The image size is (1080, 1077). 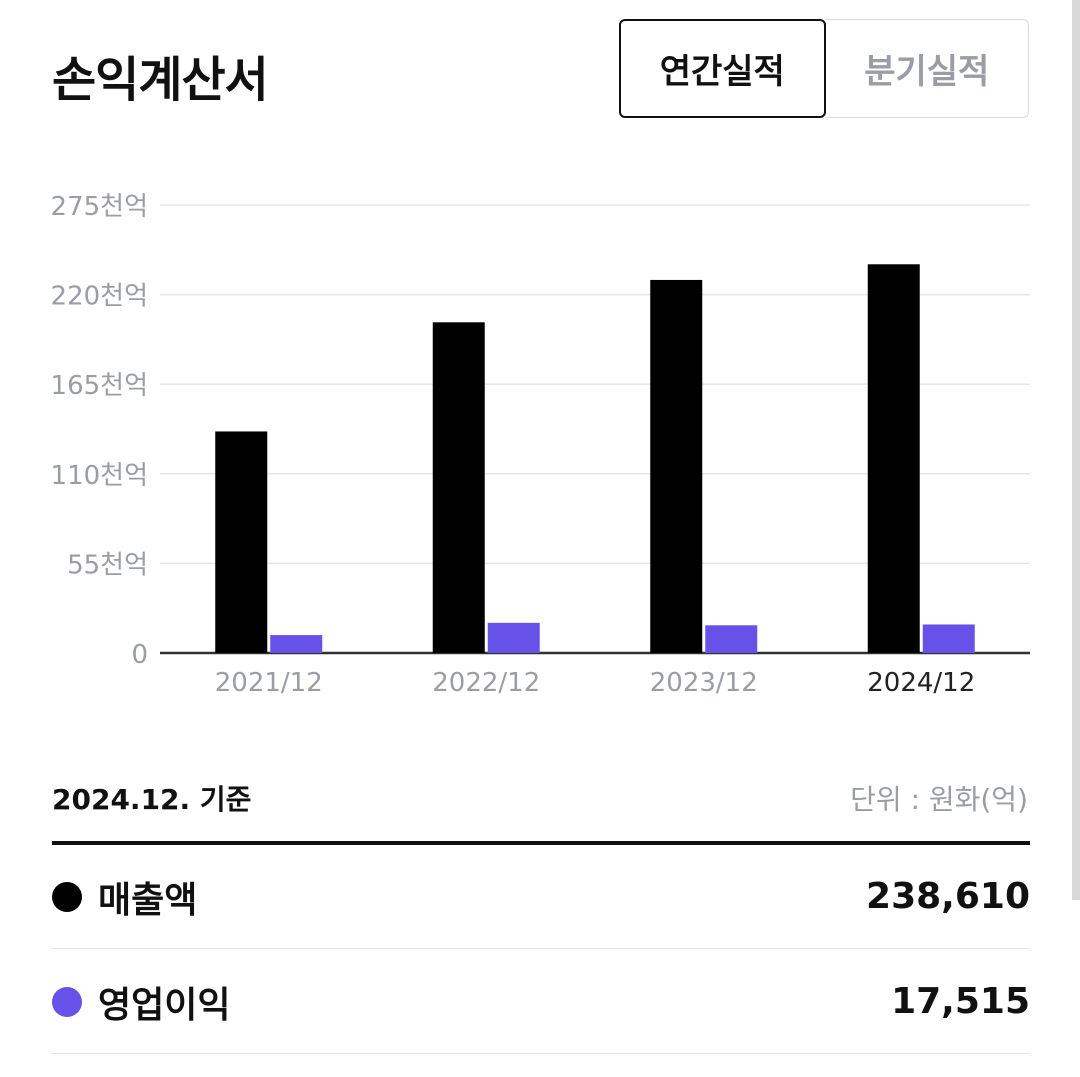 I want to click on y-tick-label: 110천억, so click(x=99, y=476).